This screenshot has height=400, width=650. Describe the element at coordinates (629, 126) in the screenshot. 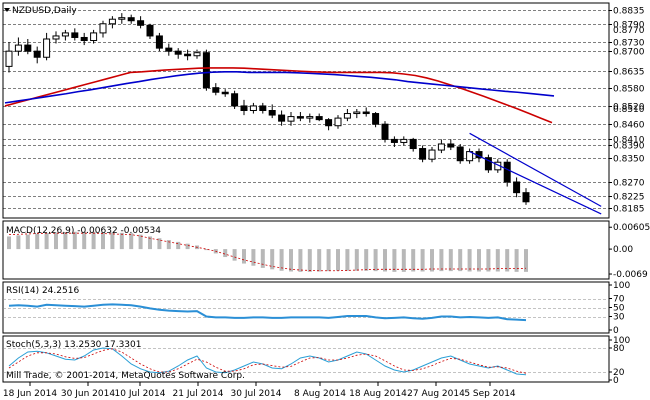

I see `price-level-label: 0.8460` at that location.